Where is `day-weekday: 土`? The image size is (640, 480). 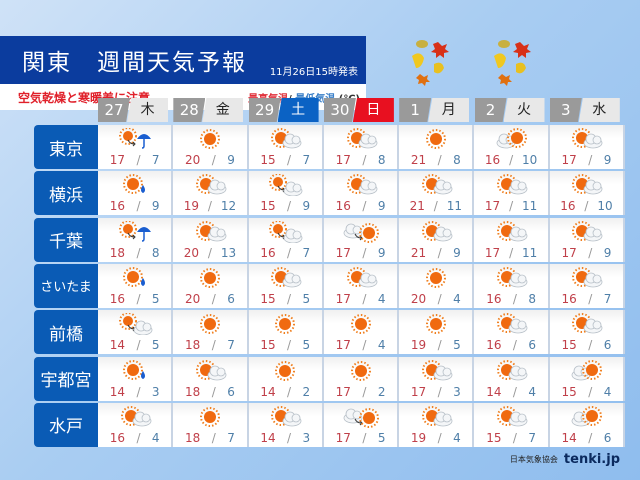 day-weekday: 土 is located at coordinates (298, 110).